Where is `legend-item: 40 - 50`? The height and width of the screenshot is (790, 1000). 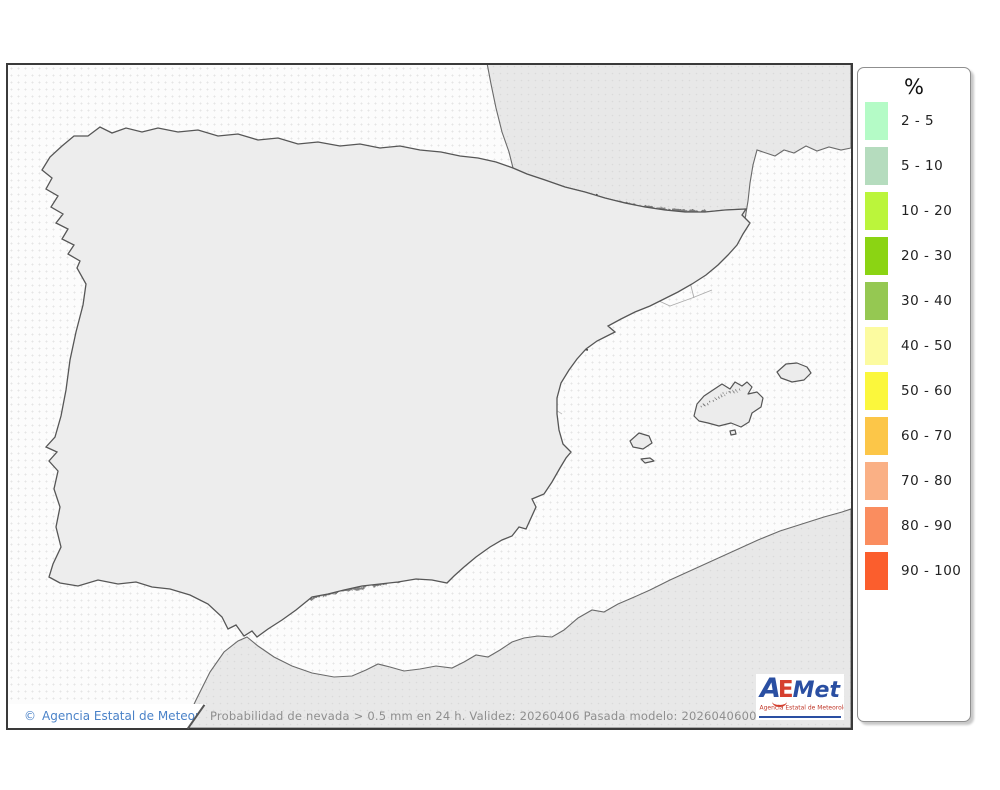
legend-item: 40 - 50 is located at coordinates (917, 346).